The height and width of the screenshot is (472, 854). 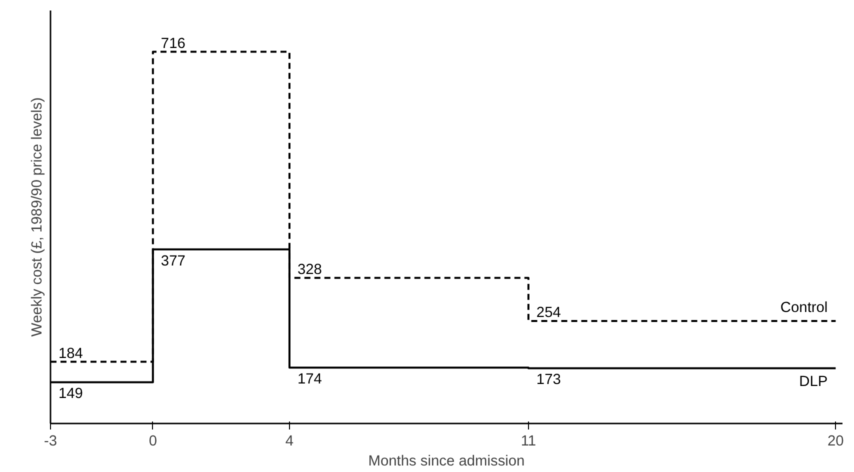 I want to click on data-label: 716, so click(x=173, y=44).